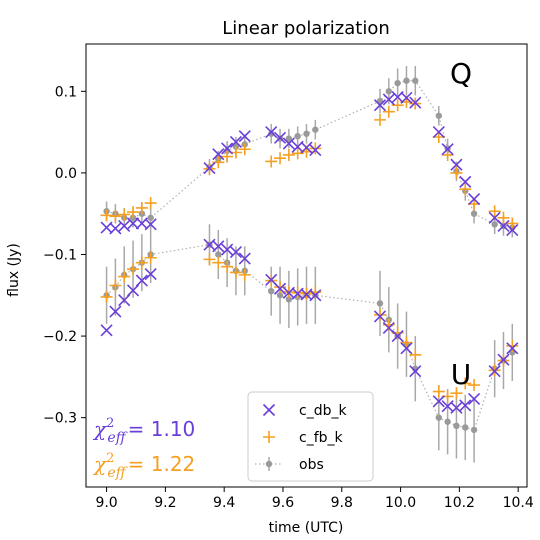  I want to click on legend-entry-c-fb-k: c_fb_k, so click(303, 438).